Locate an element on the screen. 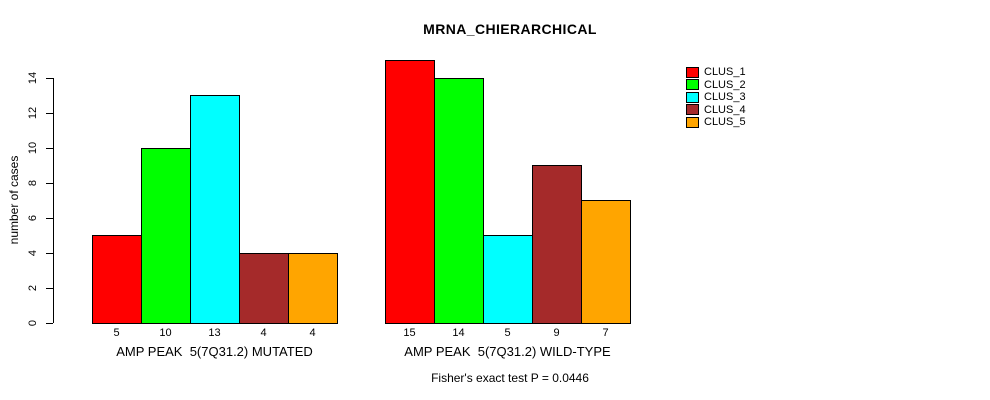 This screenshot has height=400, width=990. bar-g1-s4 is located at coordinates (606, 262).